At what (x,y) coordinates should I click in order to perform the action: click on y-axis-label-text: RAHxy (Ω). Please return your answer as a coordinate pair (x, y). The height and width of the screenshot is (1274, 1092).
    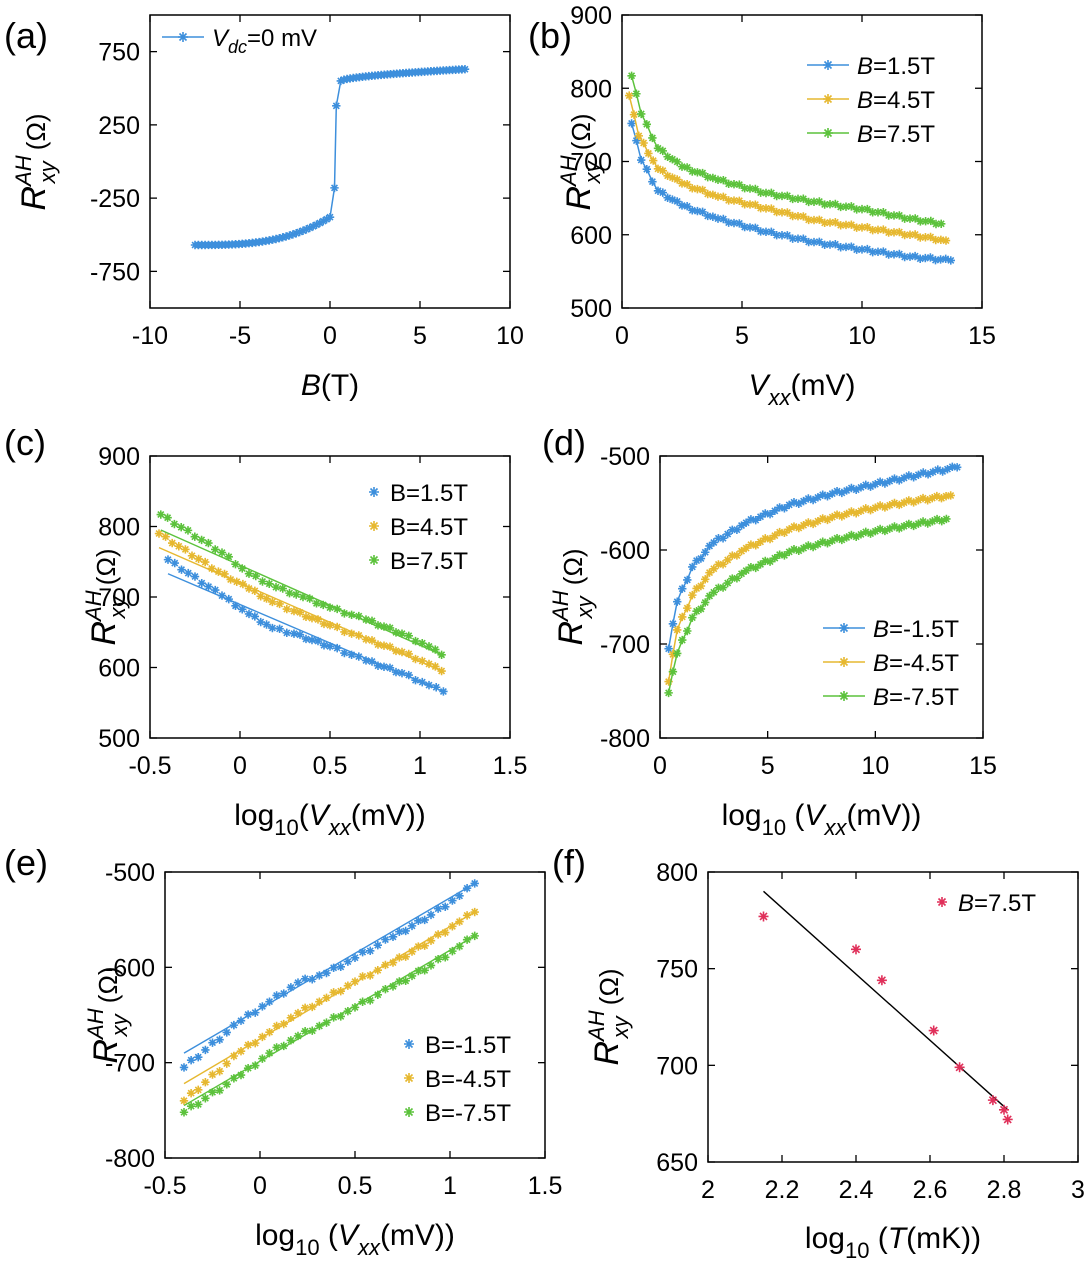
    Looking at the image, I should click on (35, 161).